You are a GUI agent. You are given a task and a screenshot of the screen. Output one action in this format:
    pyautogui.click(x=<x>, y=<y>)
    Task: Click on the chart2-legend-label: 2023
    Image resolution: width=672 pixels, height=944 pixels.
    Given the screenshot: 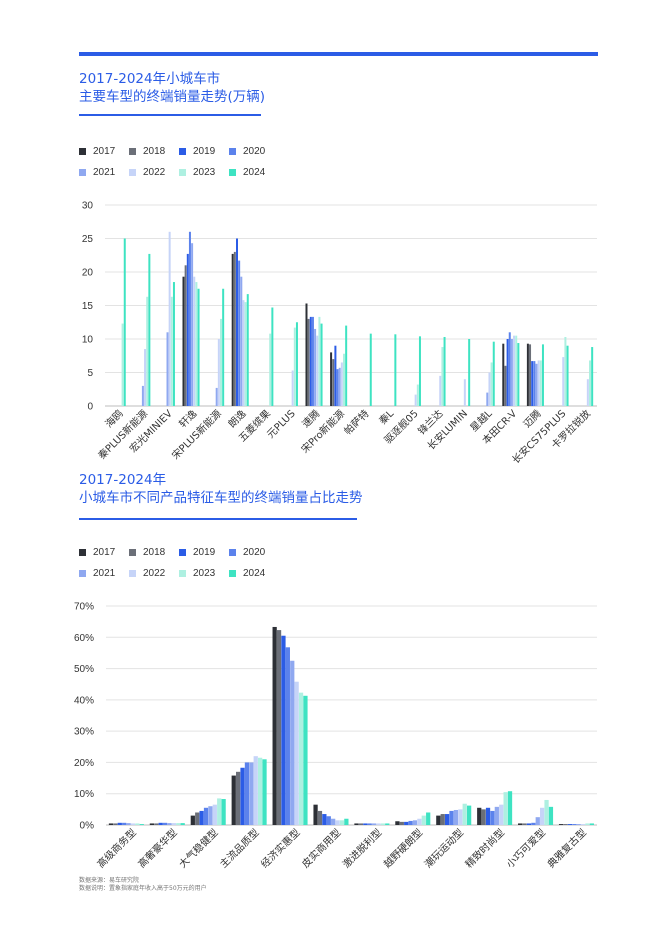 What is the action you would take?
    pyautogui.click(x=204, y=573)
    